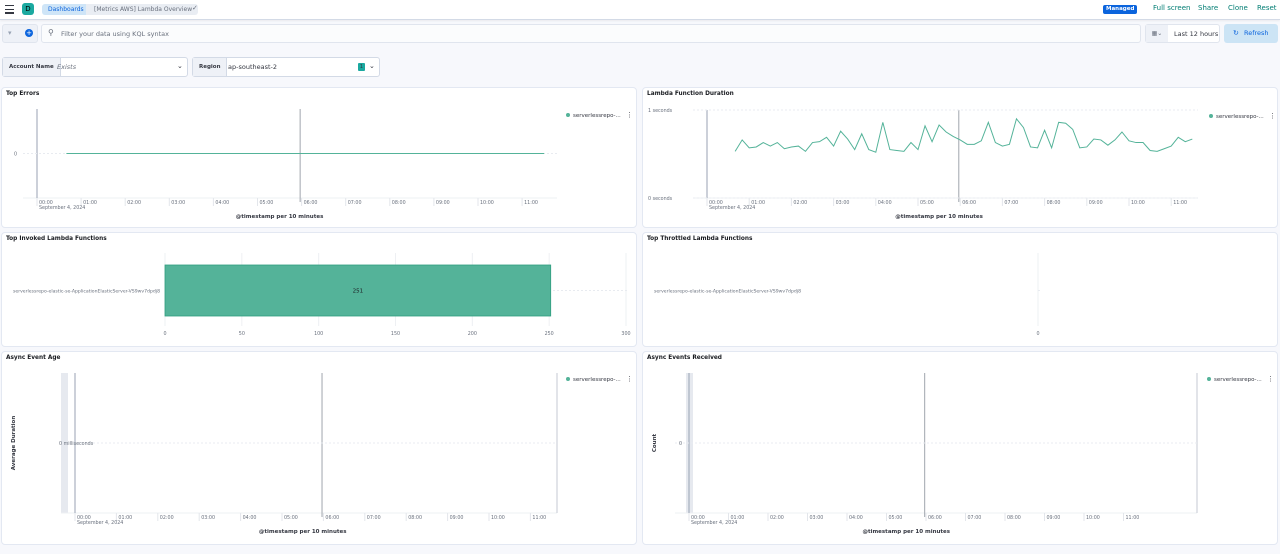 This screenshot has width=1280, height=554. Describe the element at coordinates (1172, 8) in the screenshot. I see `full-screen-link: Full screen` at that location.